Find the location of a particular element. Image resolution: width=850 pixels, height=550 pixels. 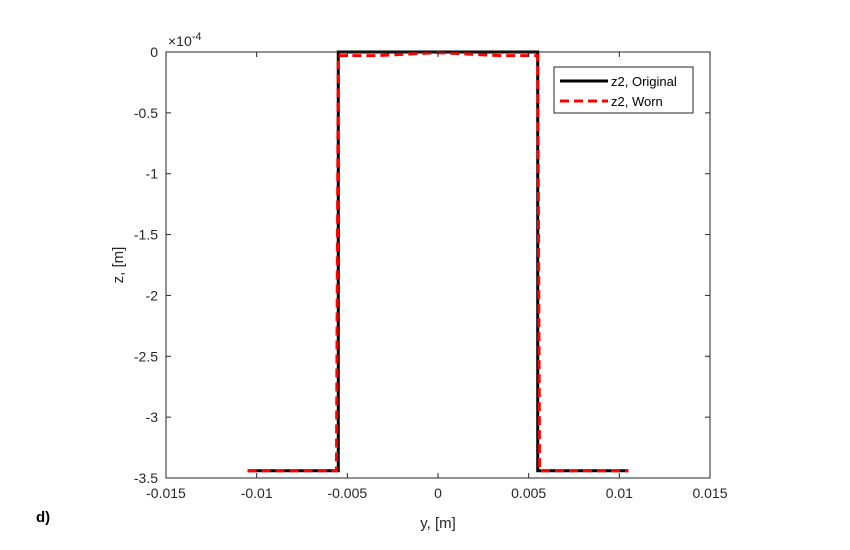

y-tick-label: -0.5 is located at coordinates (146, 113).